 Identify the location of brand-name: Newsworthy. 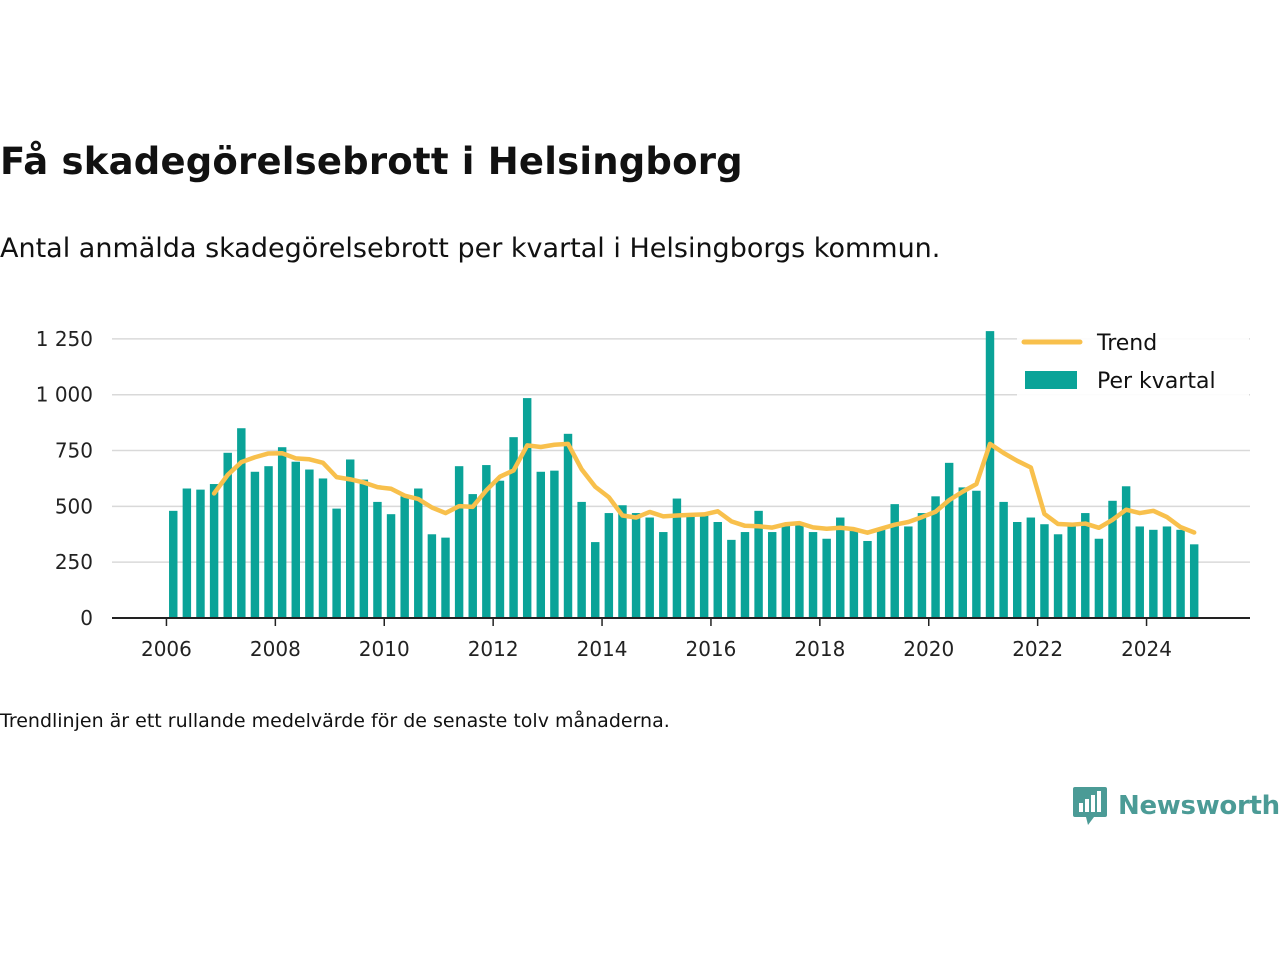
(1199, 806).